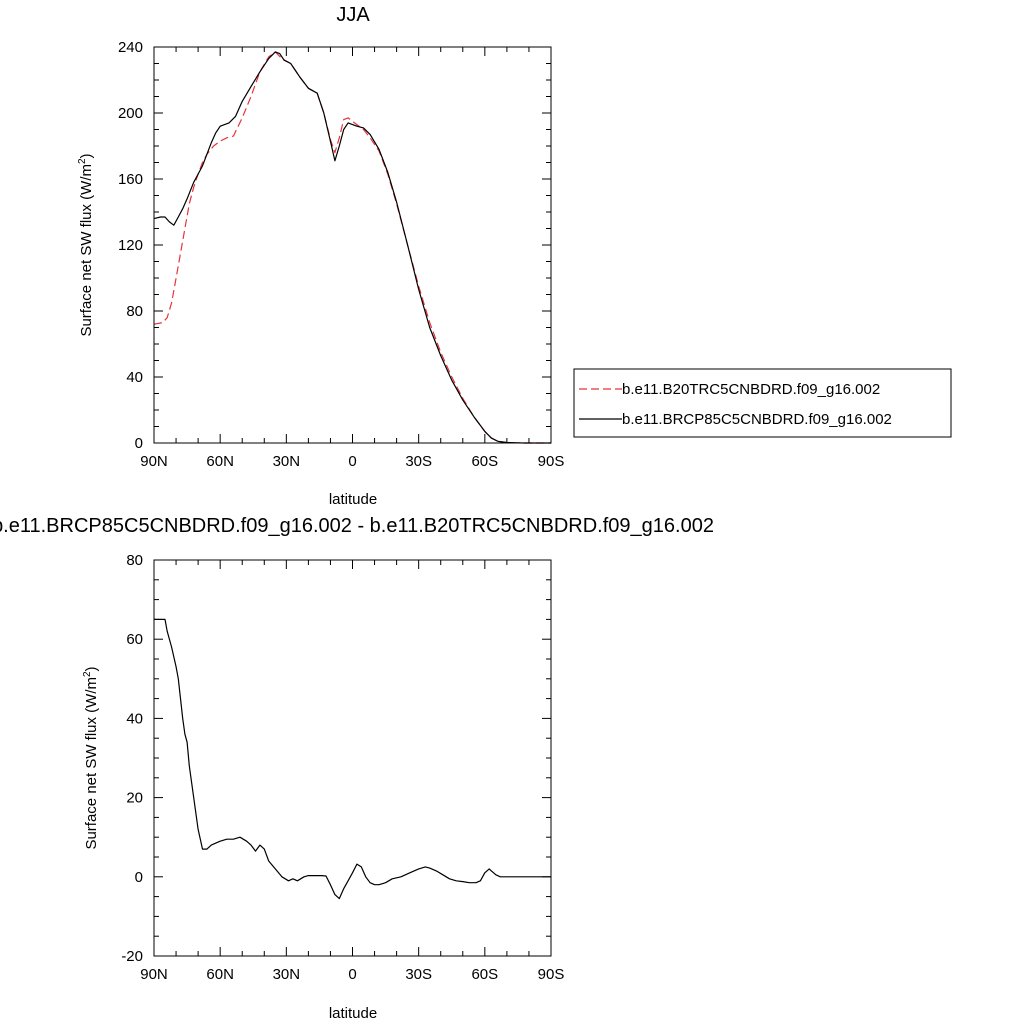 The height and width of the screenshot is (1024, 1024). I want to click on top-y-tick-label-3: 120, so click(130, 245).